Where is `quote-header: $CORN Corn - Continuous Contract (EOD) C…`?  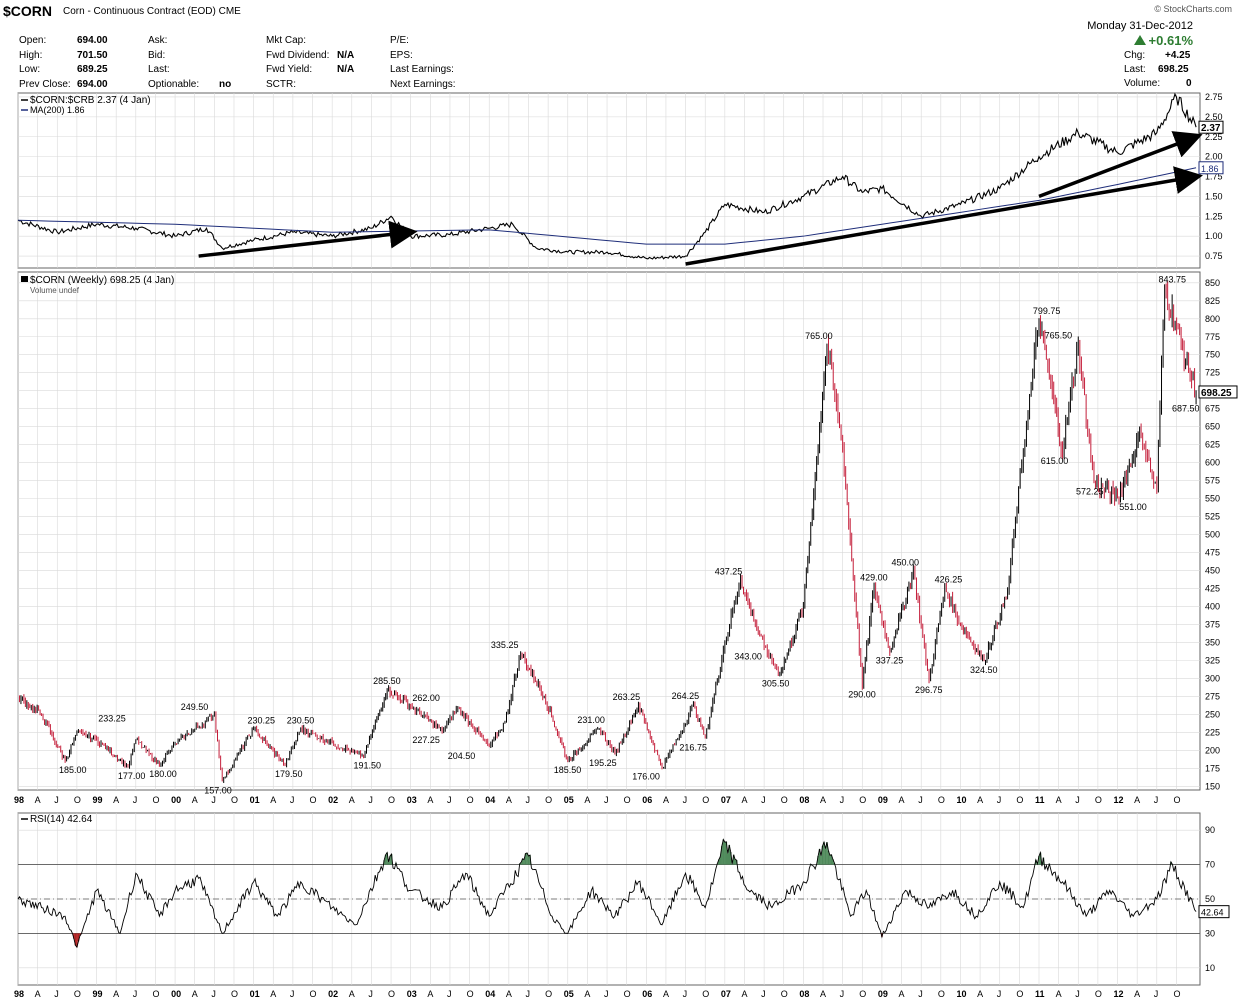 quote-header: $CORN Corn - Continuous Contract (EOD) C… is located at coordinates (620, 47).